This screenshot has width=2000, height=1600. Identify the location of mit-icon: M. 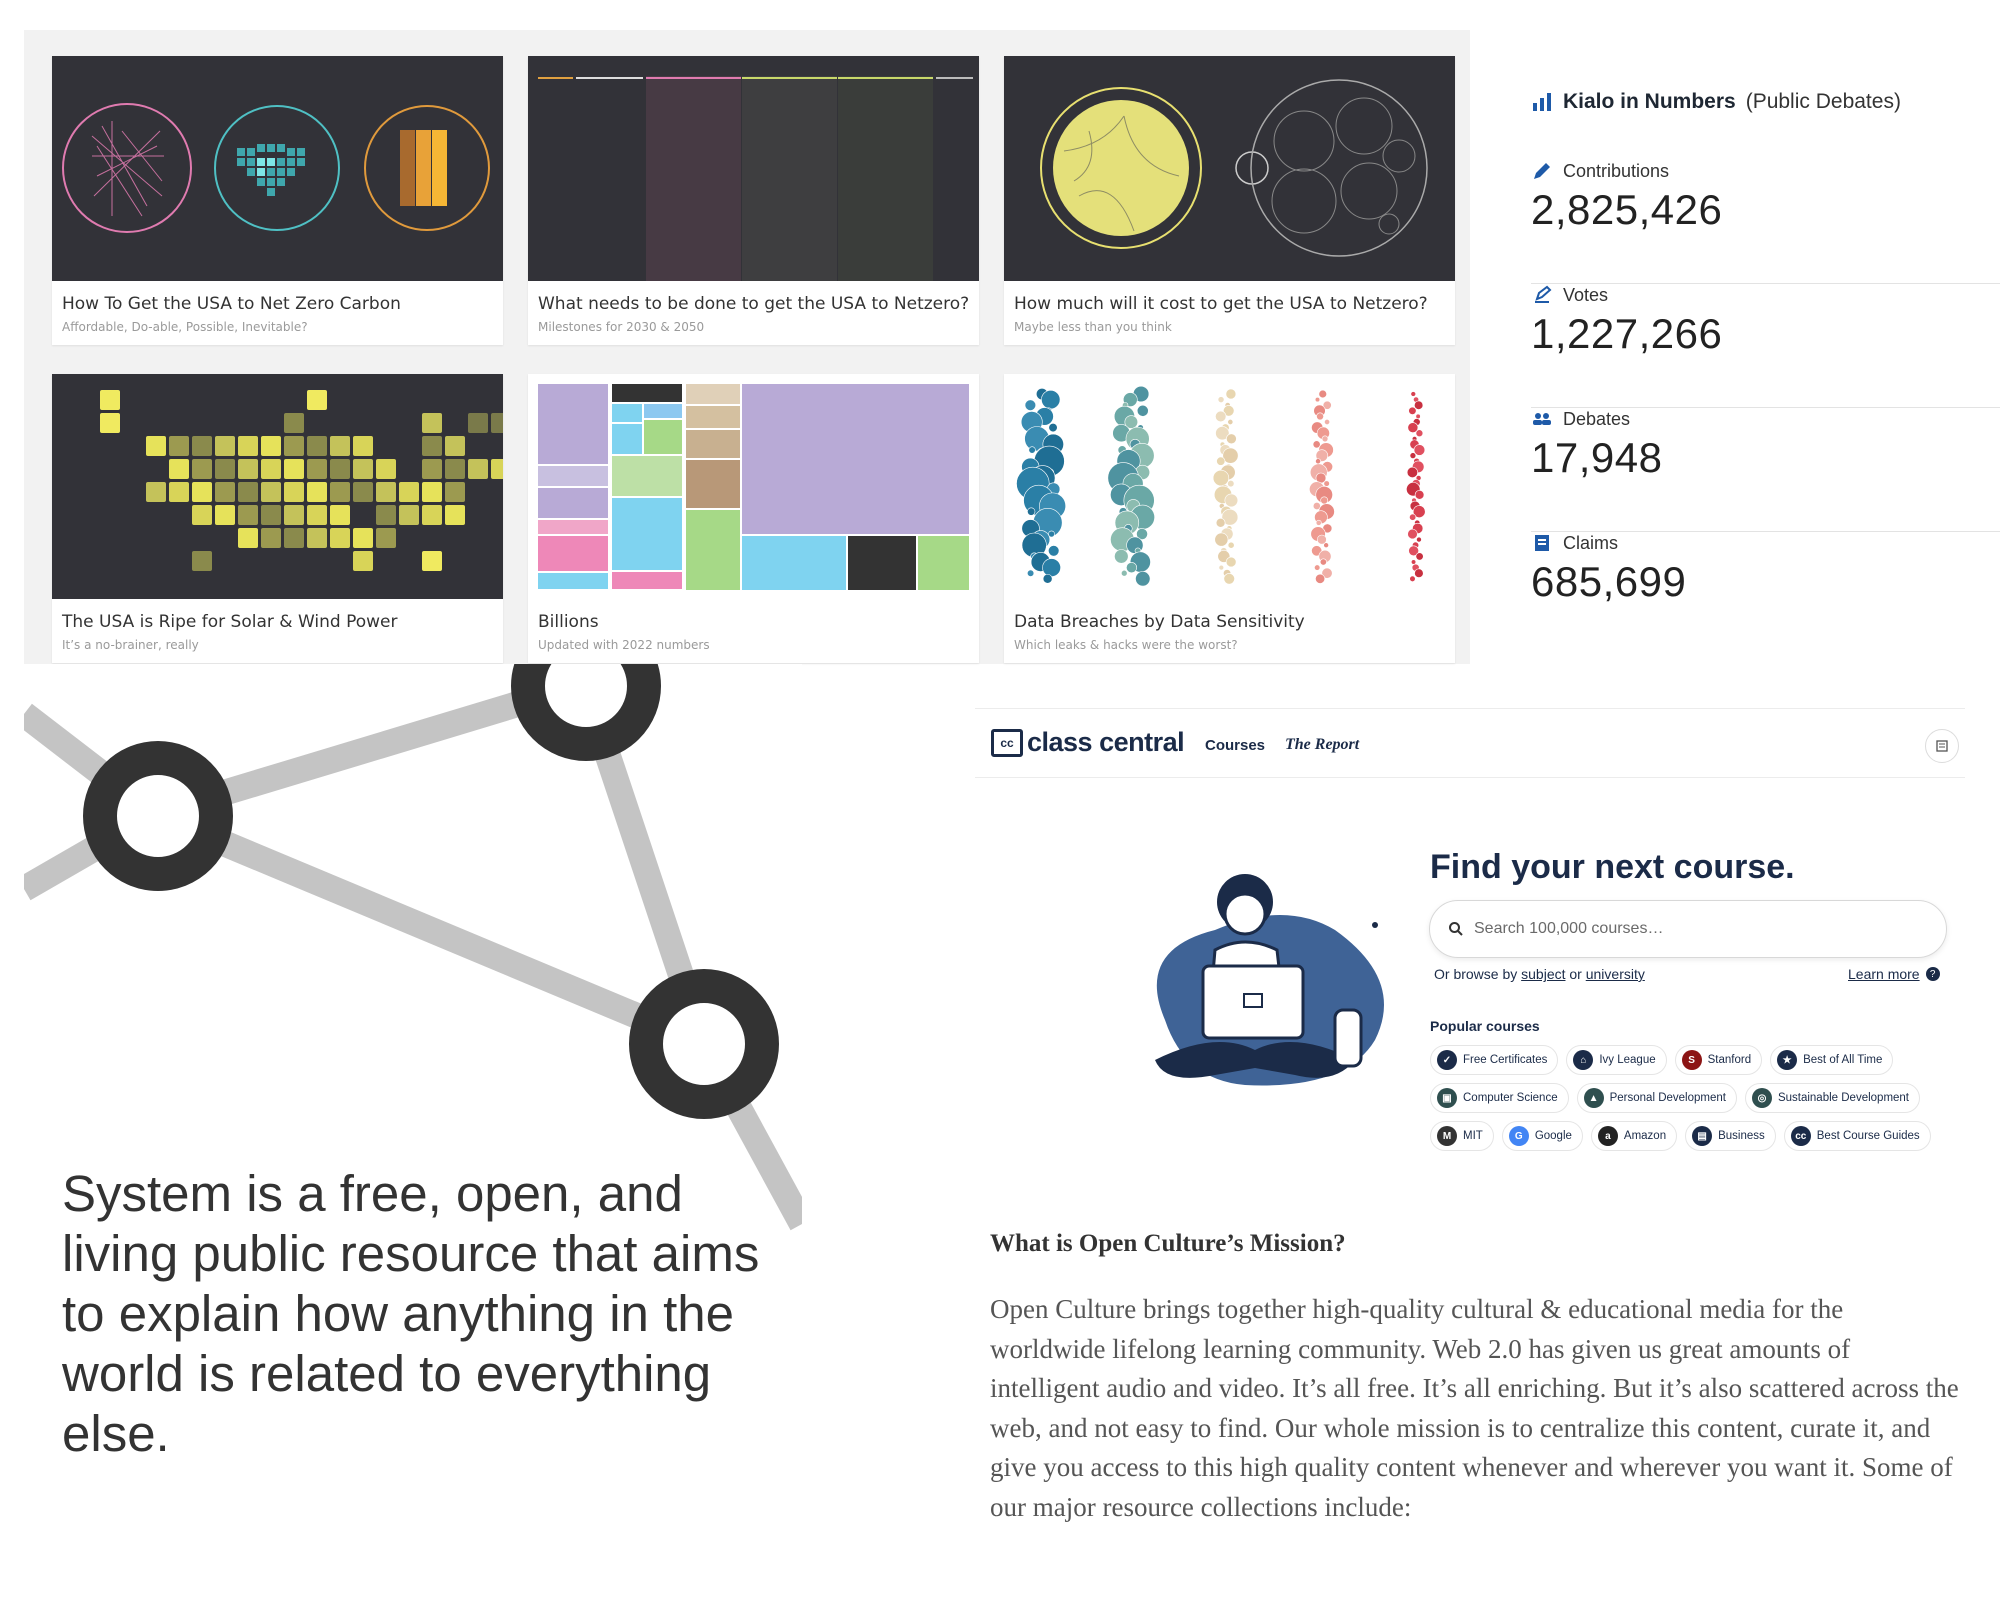
(1447, 1136).